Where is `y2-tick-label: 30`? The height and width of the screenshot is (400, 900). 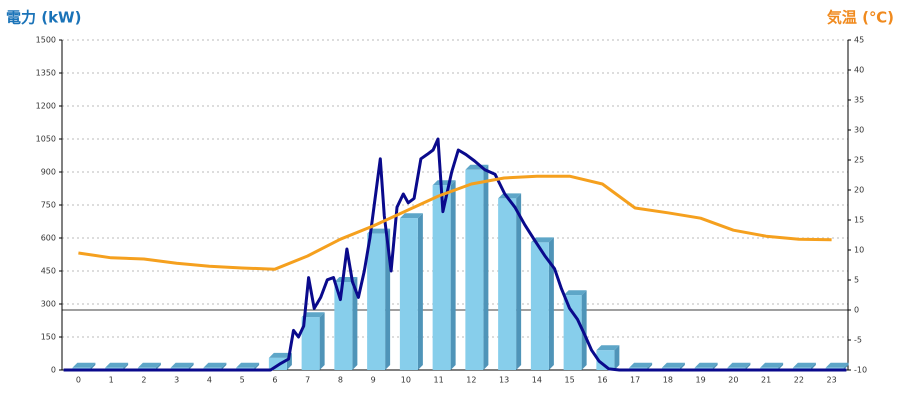
y2-tick-label: 30 is located at coordinates (859, 130).